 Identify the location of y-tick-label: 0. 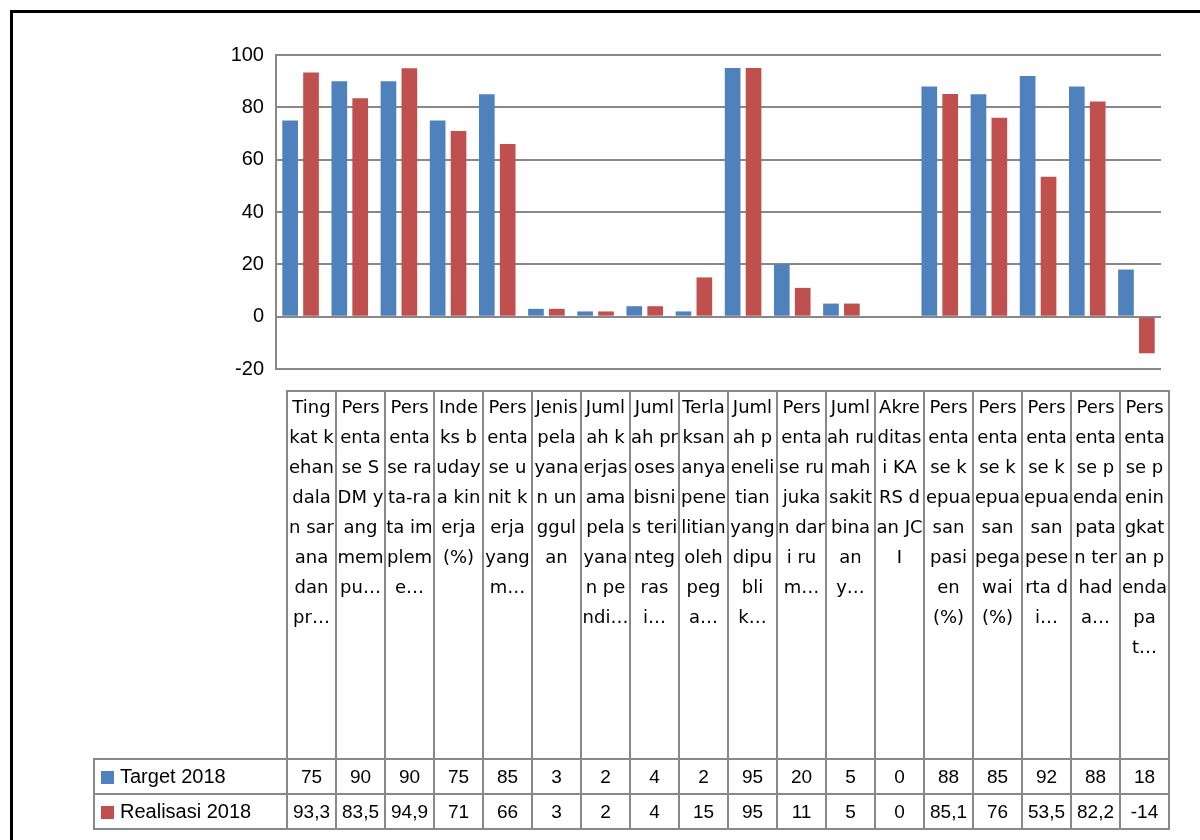
(258, 315).